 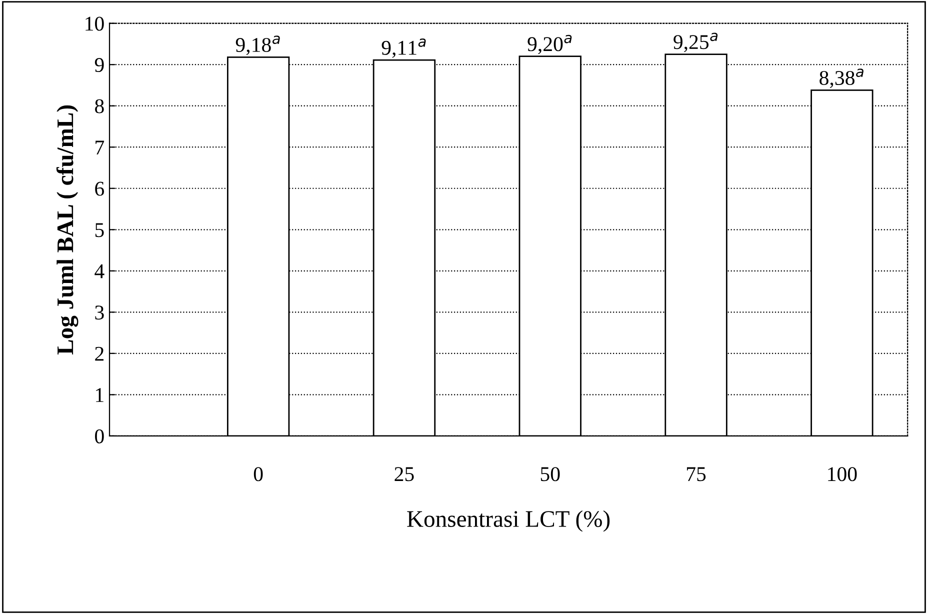 I want to click on y-tick-label: 9, so click(x=99, y=65).